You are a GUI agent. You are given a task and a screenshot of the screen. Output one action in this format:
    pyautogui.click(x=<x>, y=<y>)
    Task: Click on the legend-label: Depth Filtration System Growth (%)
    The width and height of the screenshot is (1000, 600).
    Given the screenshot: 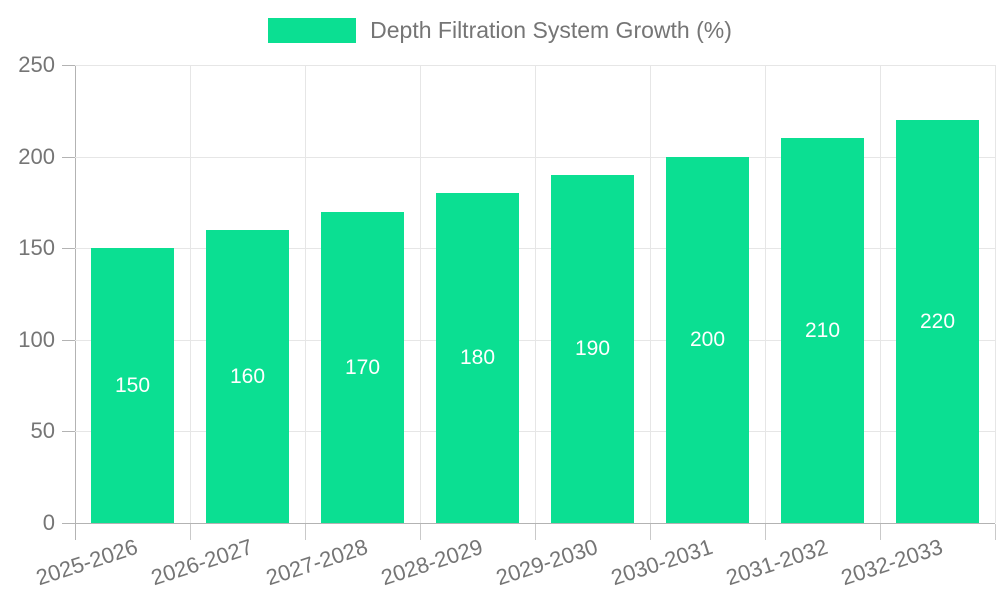 What is the action you would take?
    pyautogui.click(x=551, y=30)
    